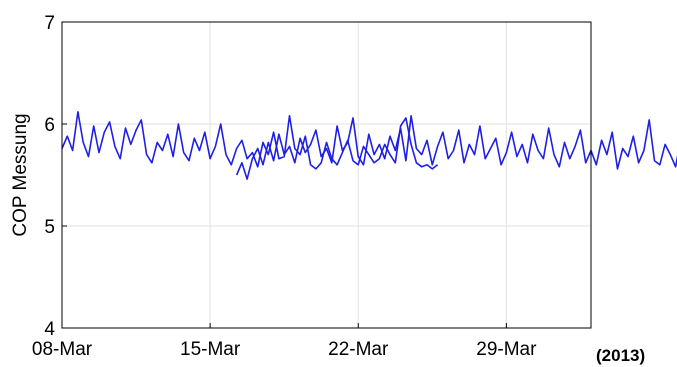  I want to click on y-tick-label: 7, so click(49, 23).